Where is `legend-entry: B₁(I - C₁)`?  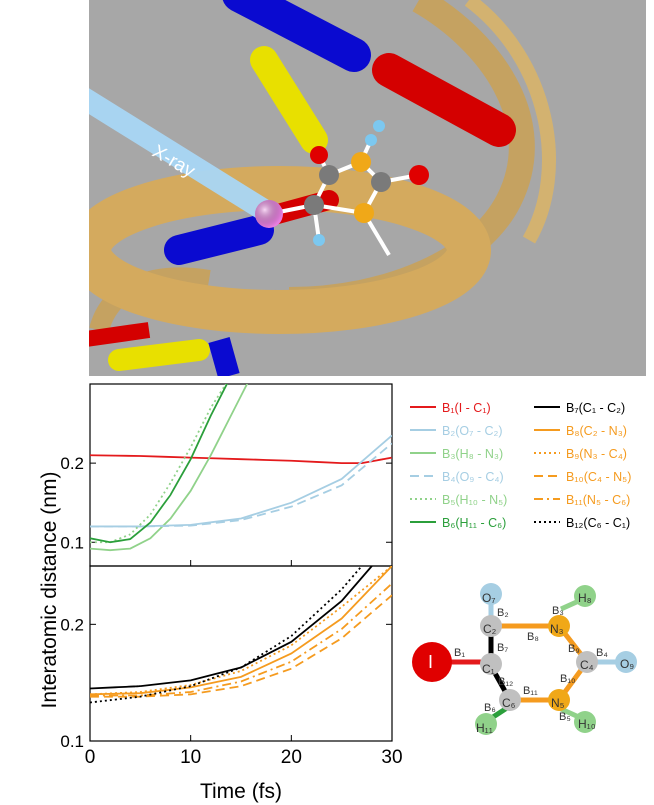
legend-entry: B₁(I - C₁) is located at coordinates (466, 408).